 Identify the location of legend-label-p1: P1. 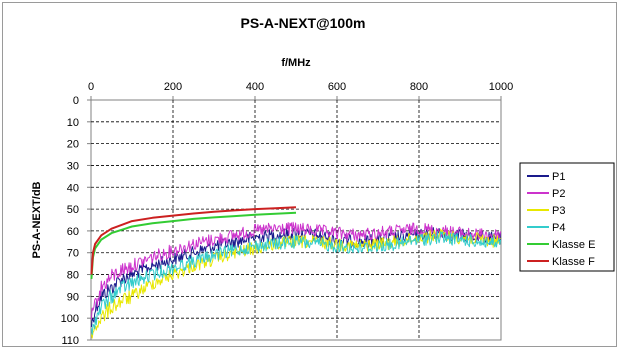
(558, 177).